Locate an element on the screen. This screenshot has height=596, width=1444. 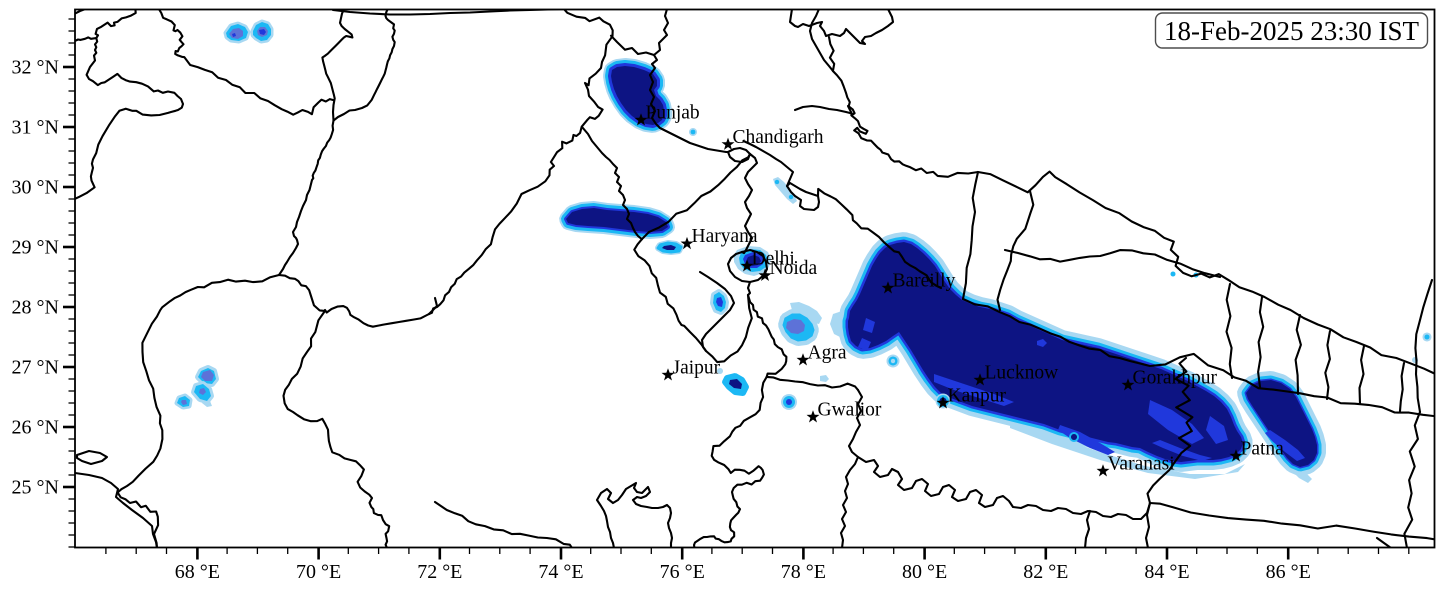
svg-text: 68 °E is located at coordinates (197, 572).